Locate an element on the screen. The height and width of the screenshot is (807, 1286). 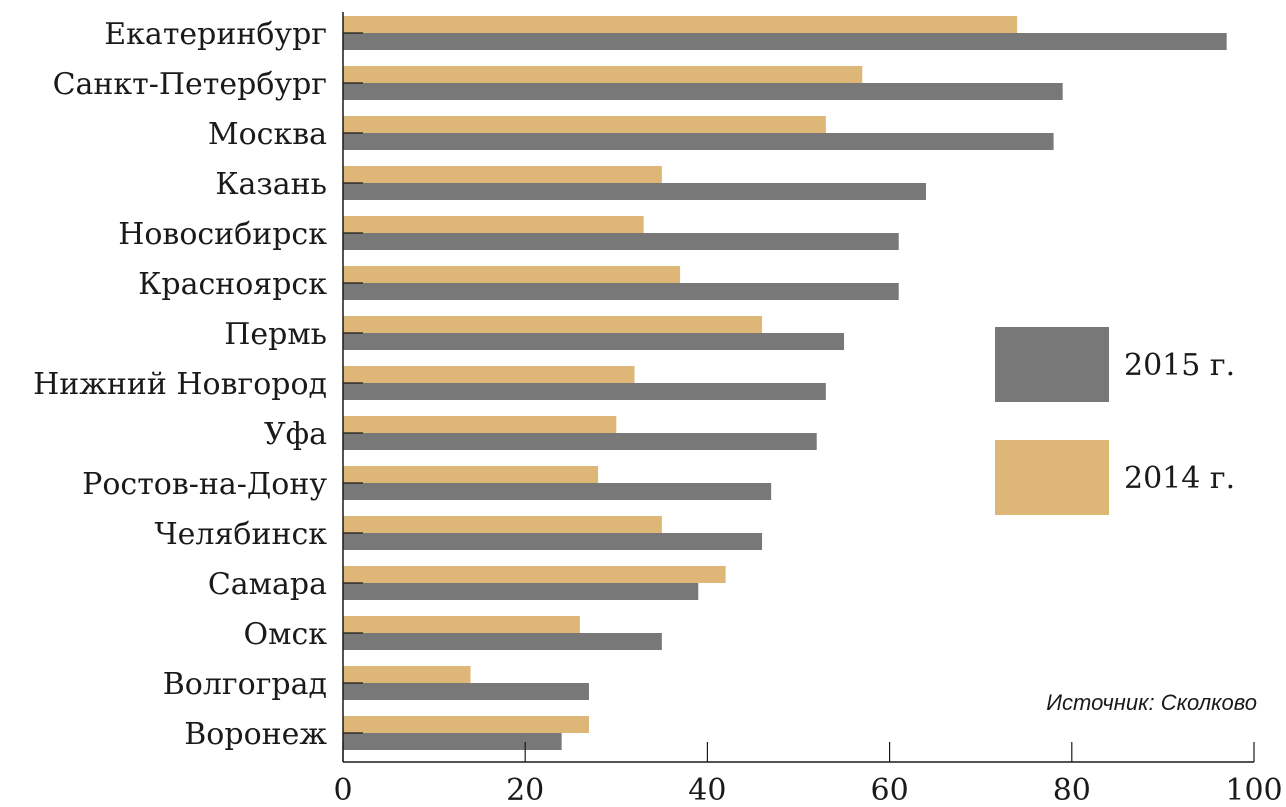
legend-label-0: 2015 г. is located at coordinates (1179, 365).